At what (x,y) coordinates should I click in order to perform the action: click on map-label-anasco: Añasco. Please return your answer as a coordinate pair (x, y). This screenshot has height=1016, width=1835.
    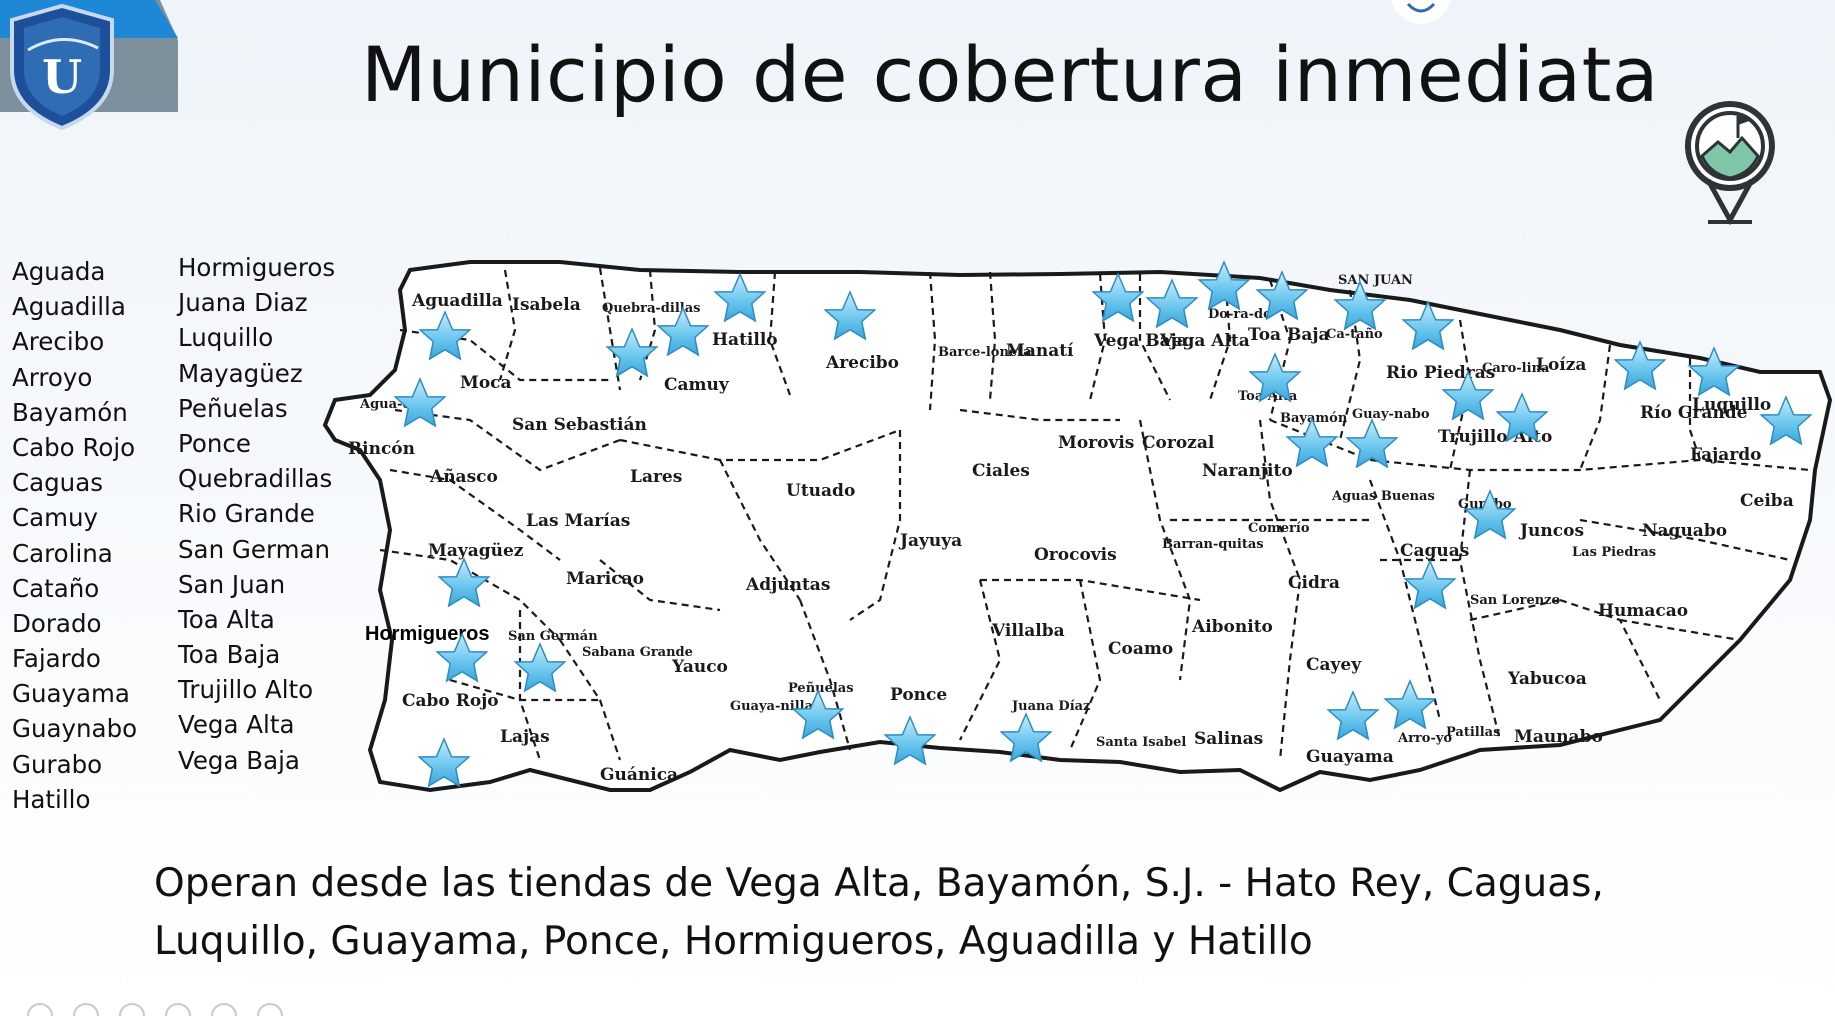
    Looking at the image, I should click on (463, 477).